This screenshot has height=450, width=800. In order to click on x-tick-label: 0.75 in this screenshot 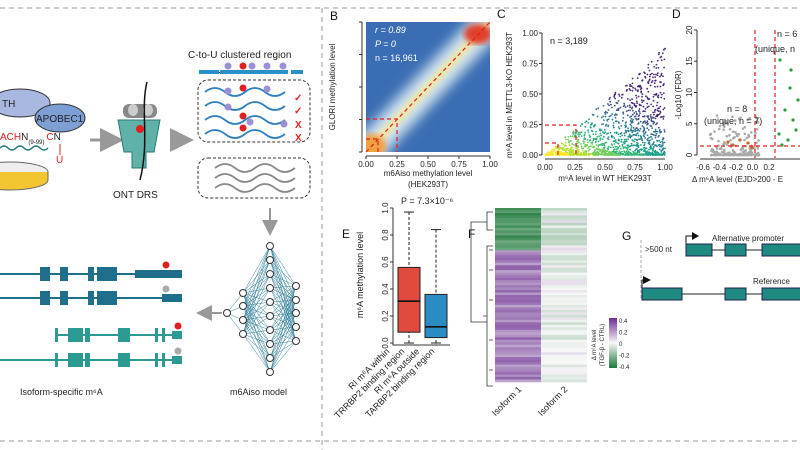, I will do `click(635, 167)`.